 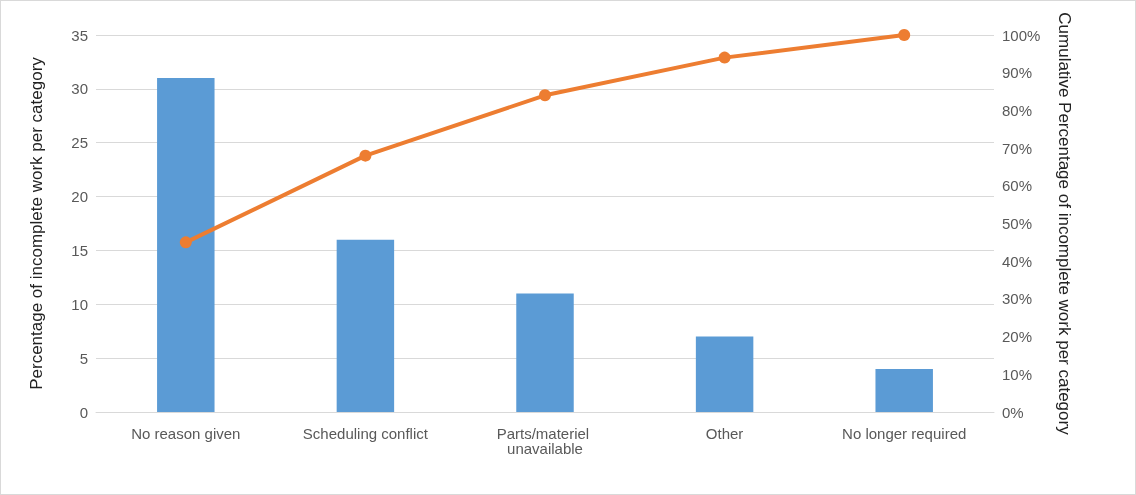 I want to click on y2-axis-title: Cumulative Percentage of incomplete work per category, so click(x=1064, y=224).